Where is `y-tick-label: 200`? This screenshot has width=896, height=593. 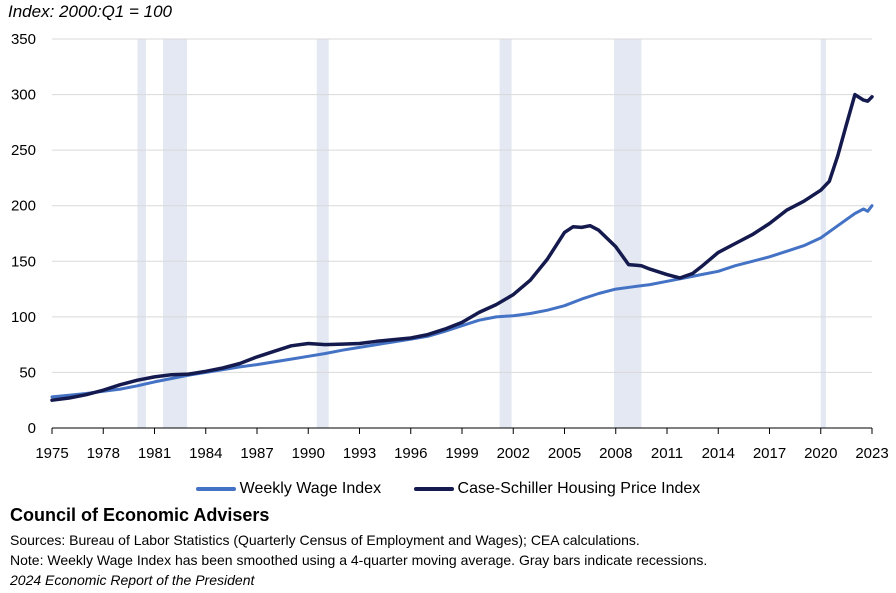
y-tick-label: 200 is located at coordinates (23, 206).